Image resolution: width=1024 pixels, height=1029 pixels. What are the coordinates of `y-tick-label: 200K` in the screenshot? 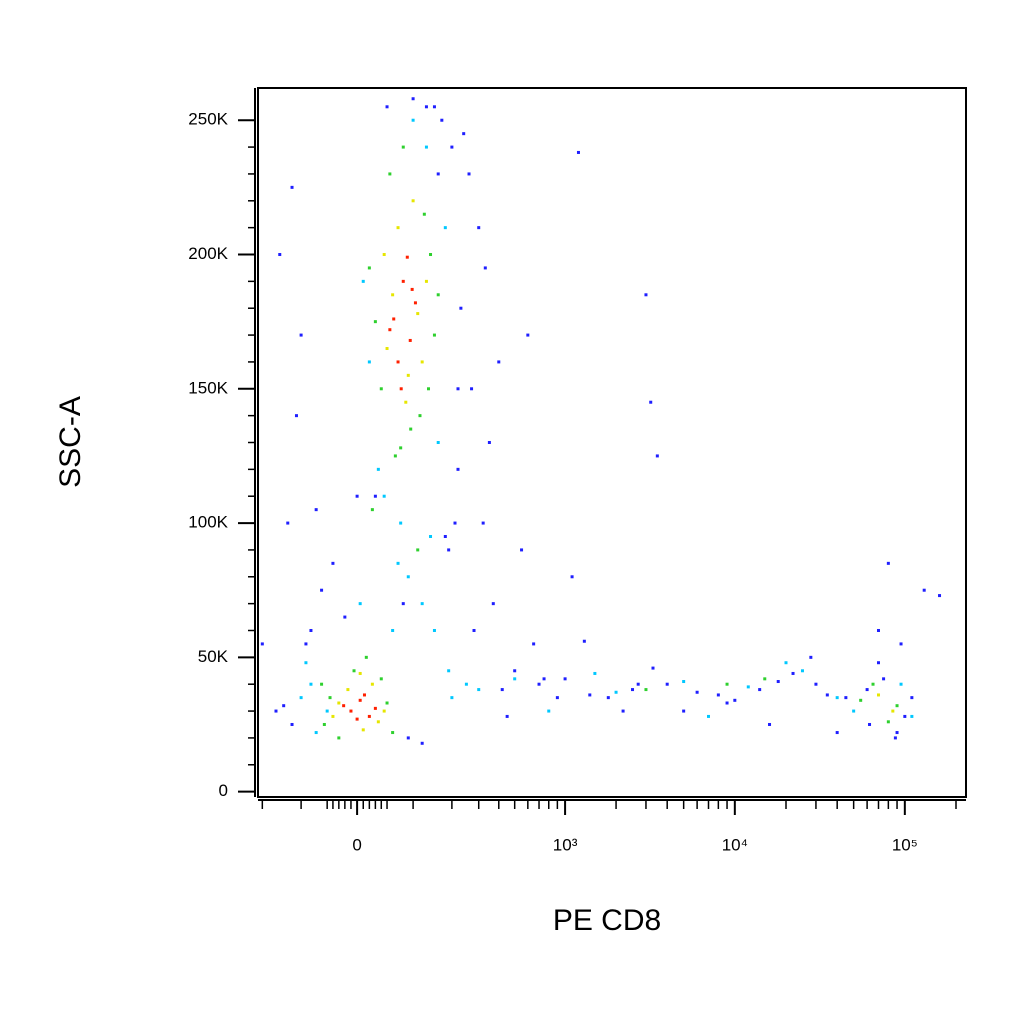 It's located at (208, 253).